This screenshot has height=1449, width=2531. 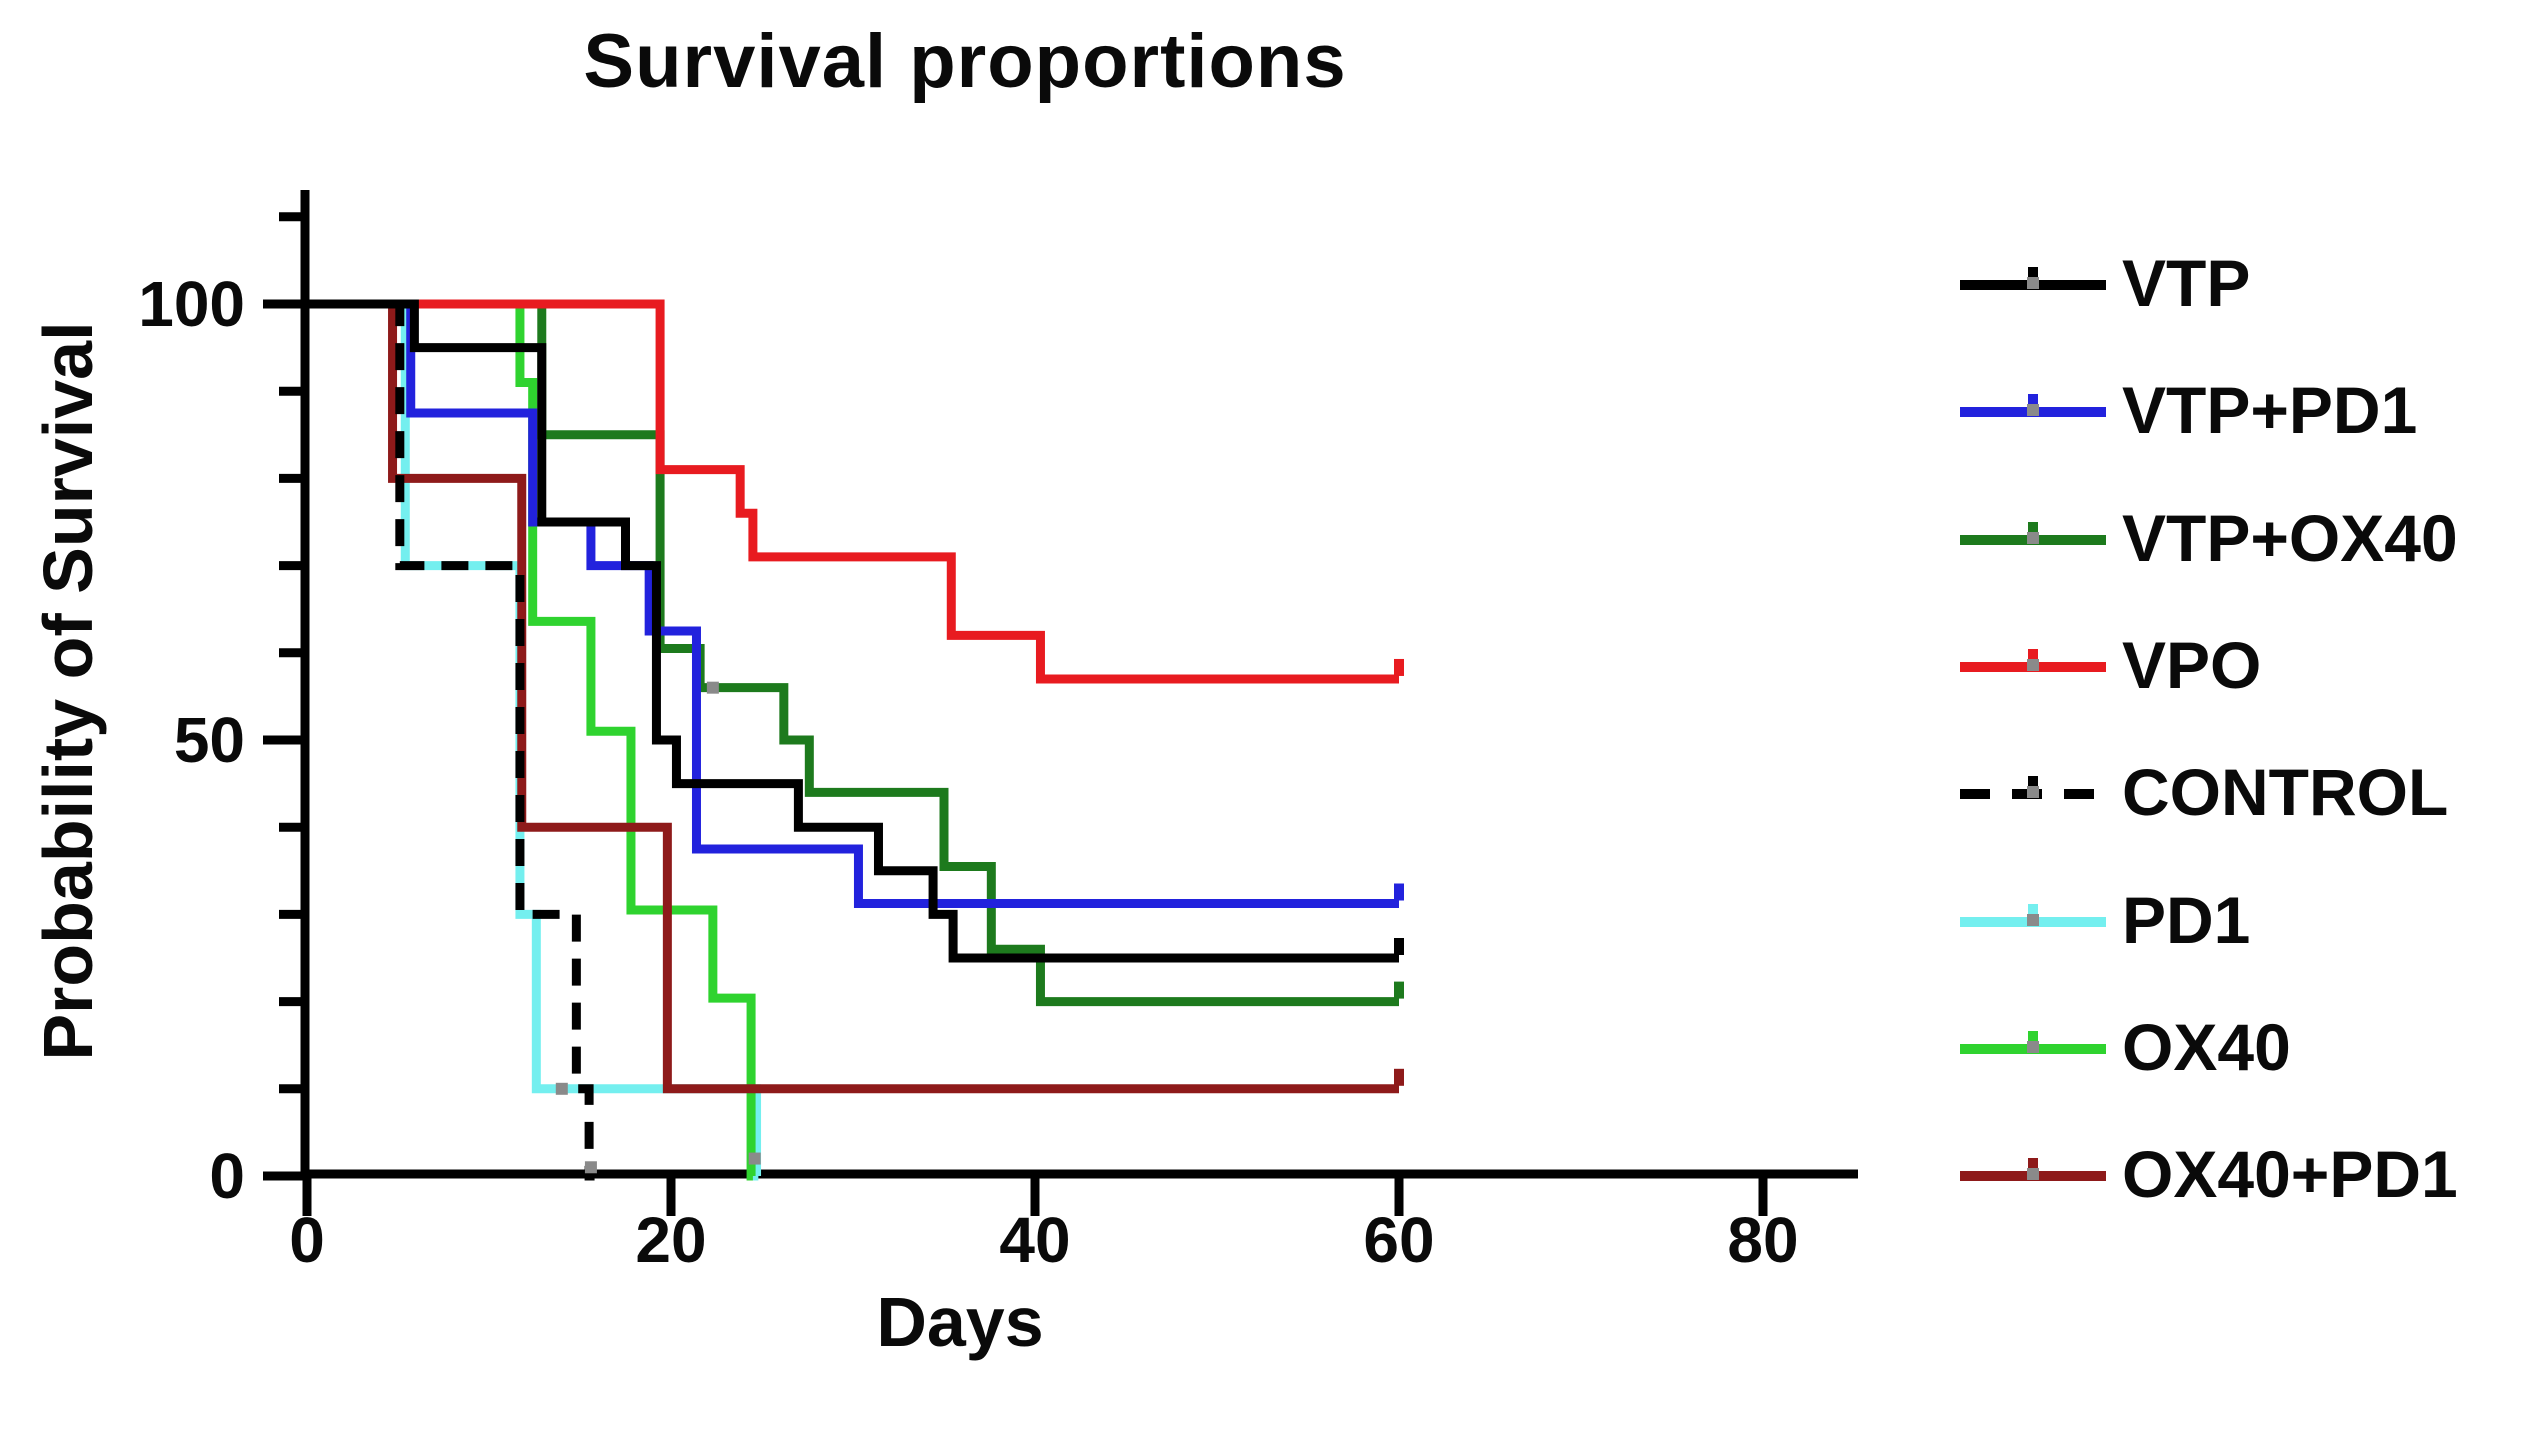 What do you see at coordinates (1398, 1240) in the screenshot?
I see `x-tick-label: 60` at bounding box center [1398, 1240].